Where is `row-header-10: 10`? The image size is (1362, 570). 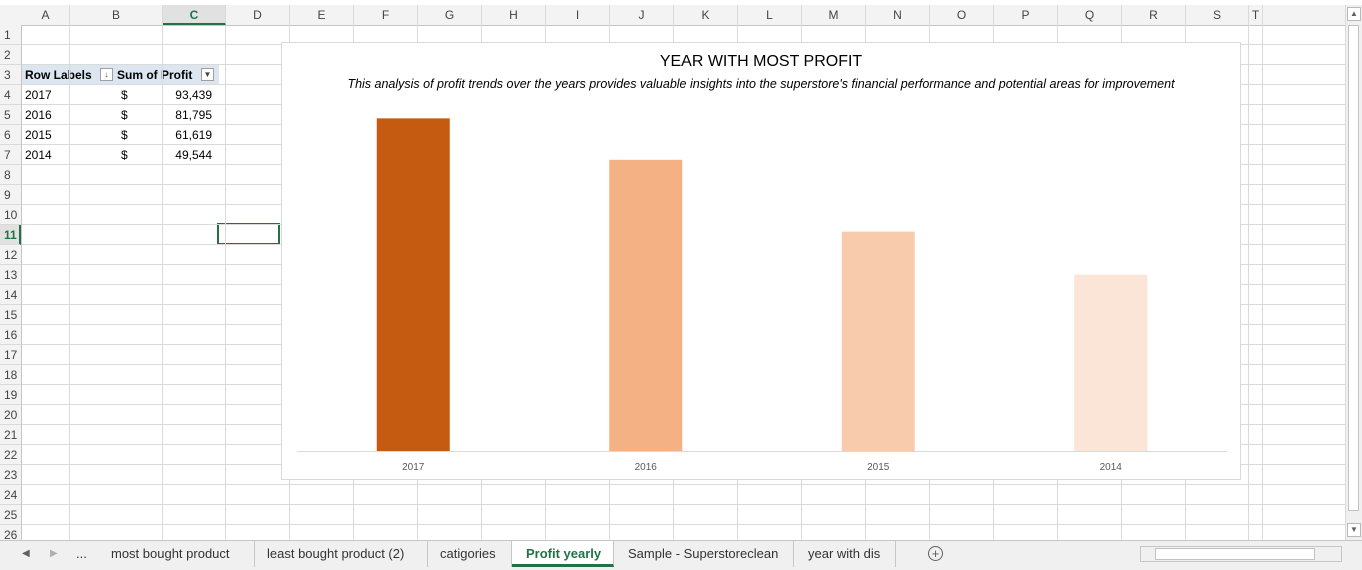 row-header-10: 10 is located at coordinates (10, 215).